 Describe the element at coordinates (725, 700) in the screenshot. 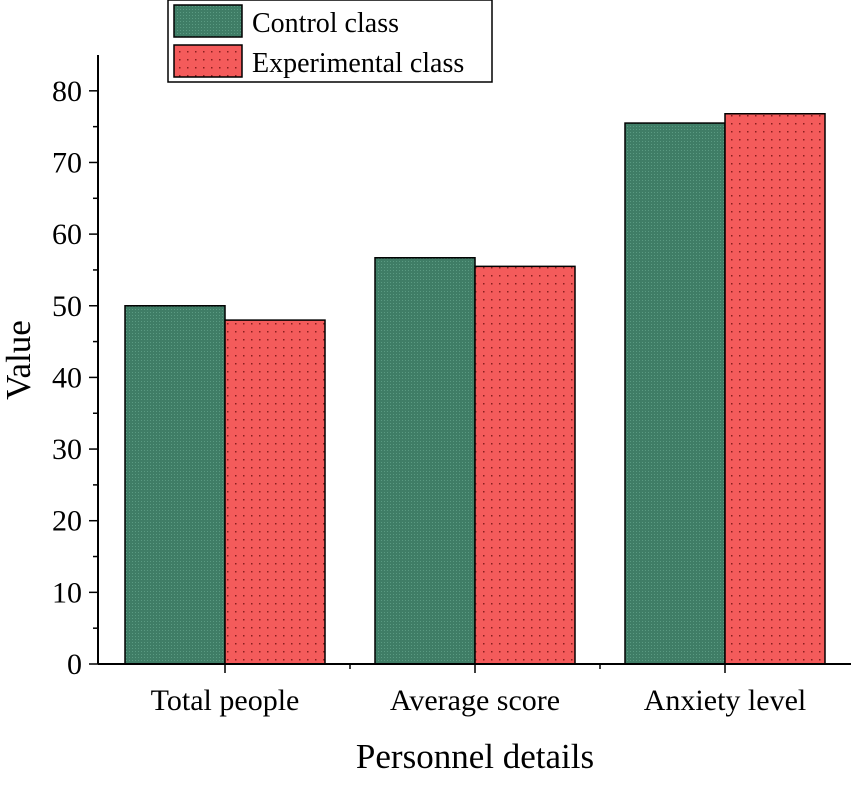

I see `x-tick-label: Anxiety level` at that location.